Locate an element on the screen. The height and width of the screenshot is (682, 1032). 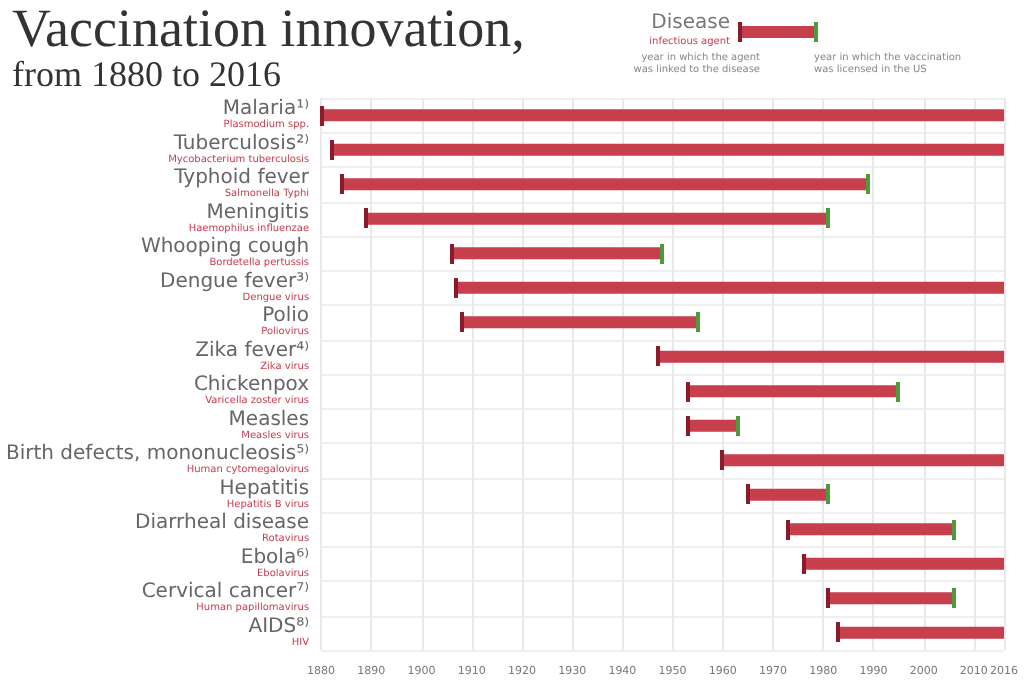
chart-title: Vaccination innovation, is located at coordinates (268, 29).